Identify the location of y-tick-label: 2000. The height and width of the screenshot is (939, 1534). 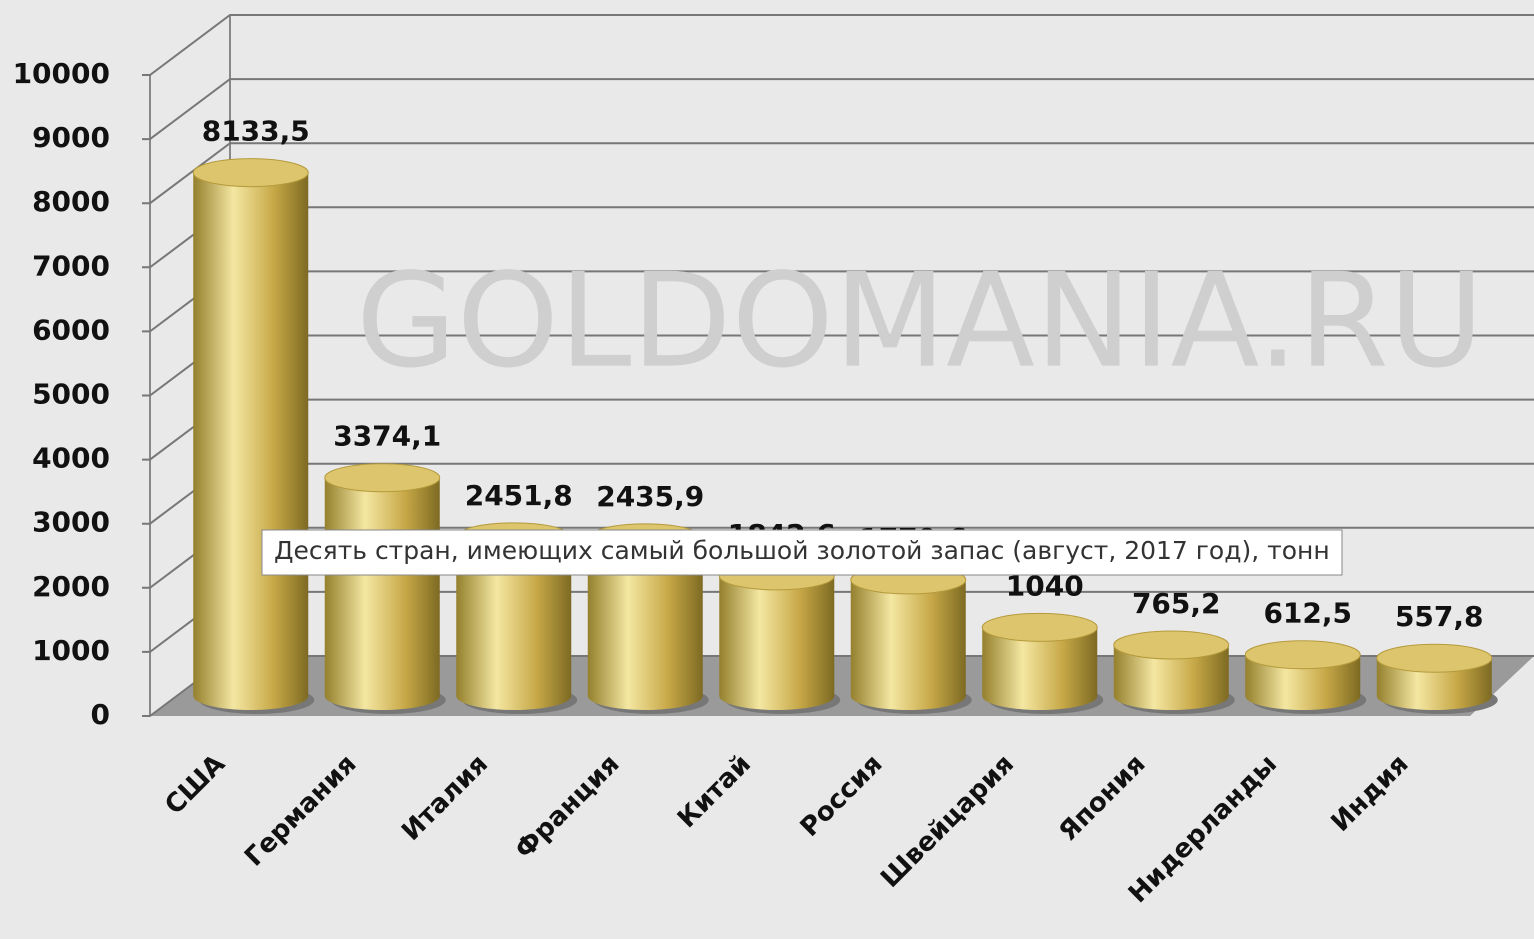
(71, 586).